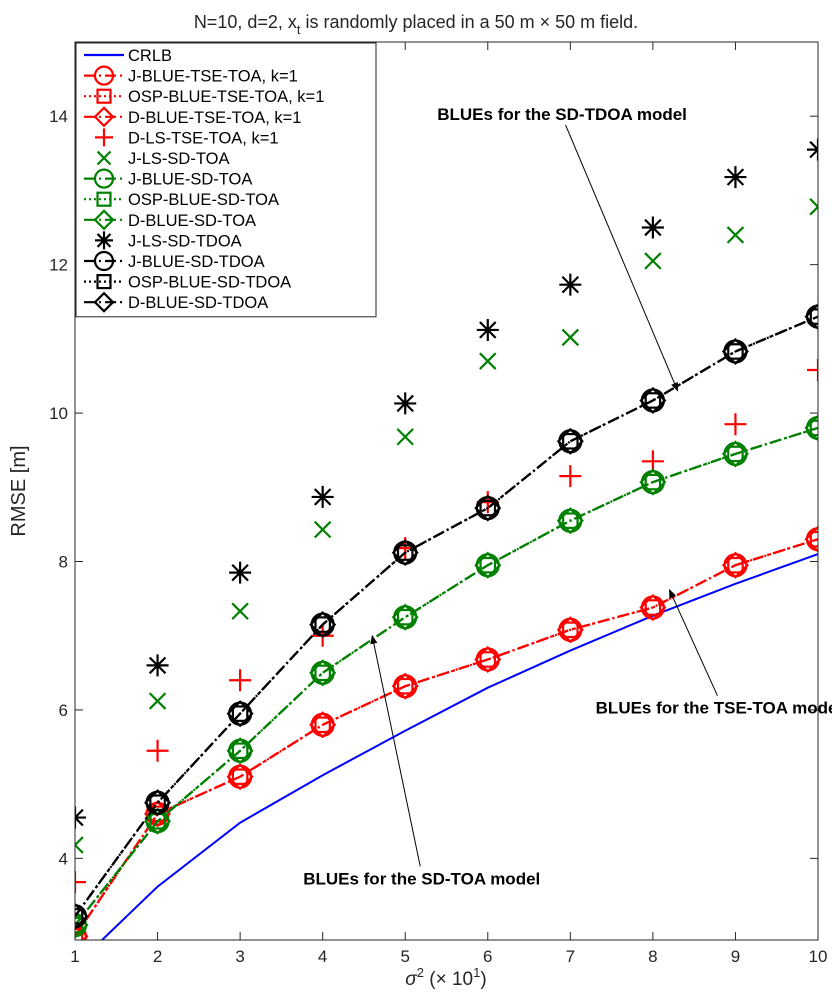 The image size is (832, 995). What do you see at coordinates (63, 710) in the screenshot?
I see `y-tick-label: 6` at bounding box center [63, 710].